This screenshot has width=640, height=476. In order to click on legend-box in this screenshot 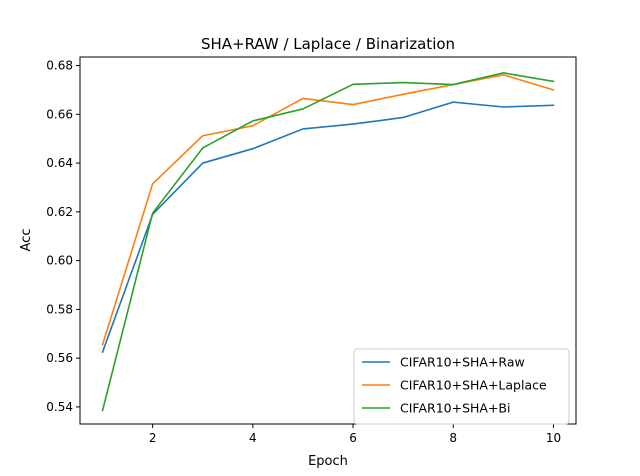, I will do `click(461, 386)`.